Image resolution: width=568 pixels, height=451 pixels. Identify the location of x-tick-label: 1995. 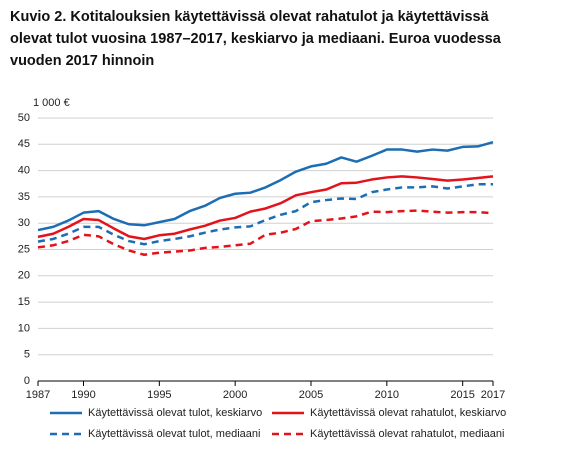
(159, 395).